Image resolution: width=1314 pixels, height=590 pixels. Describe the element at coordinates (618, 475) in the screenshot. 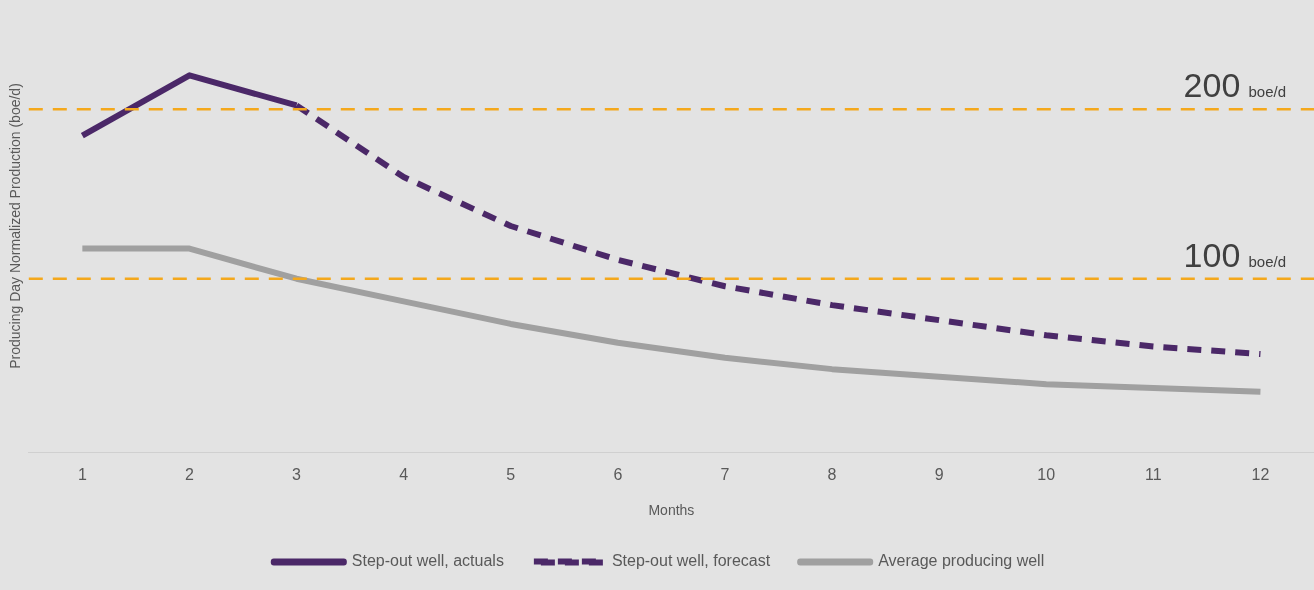

I see `x-tick-label: 6` at that location.